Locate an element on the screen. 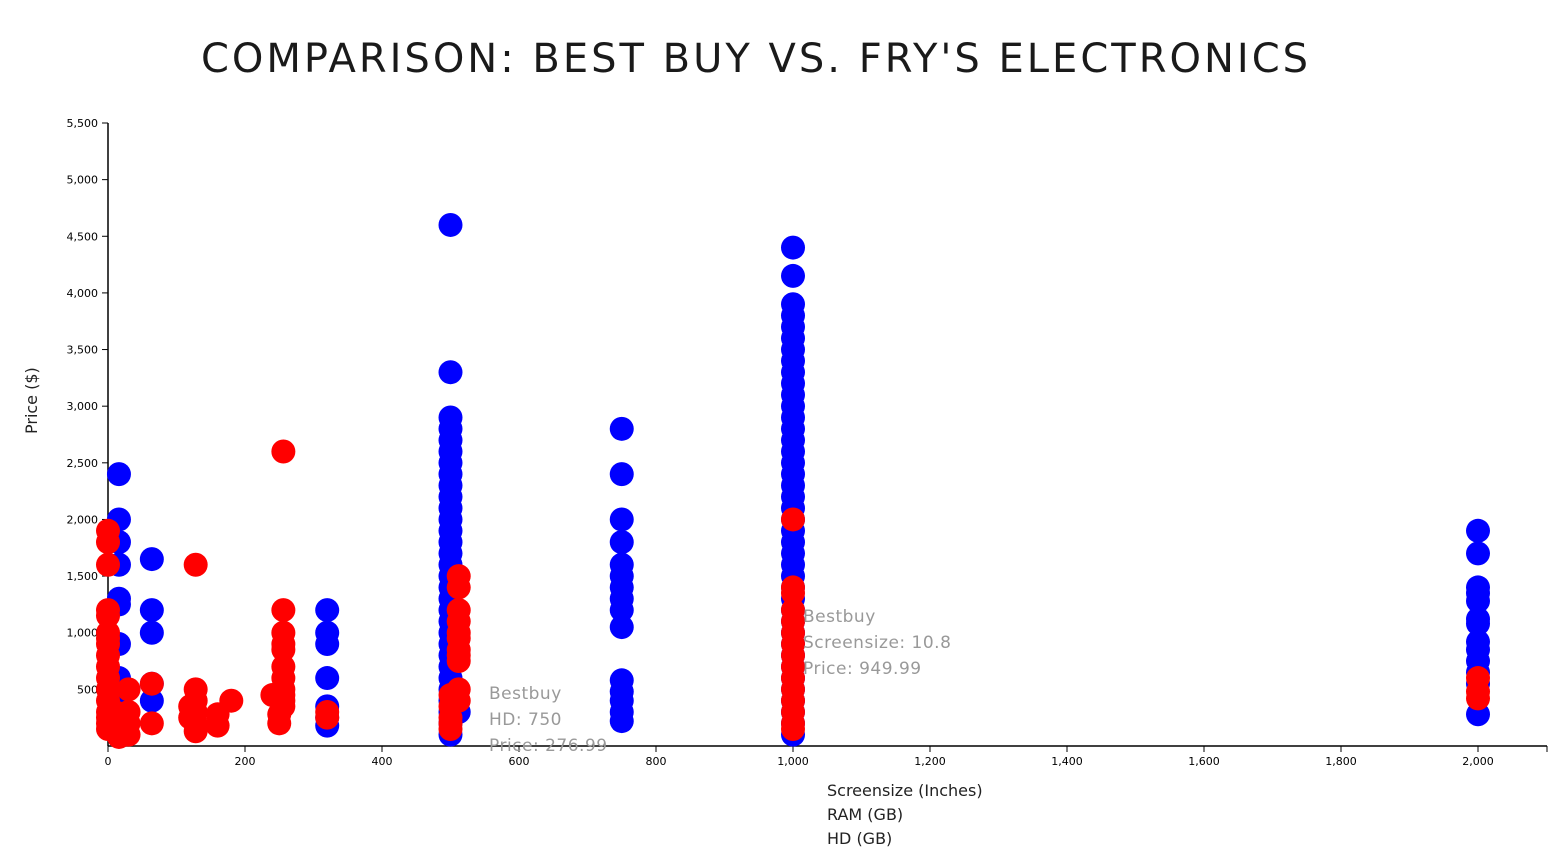 The height and width of the screenshot is (851, 1554). x-tick-label: 0 is located at coordinates (108, 761).